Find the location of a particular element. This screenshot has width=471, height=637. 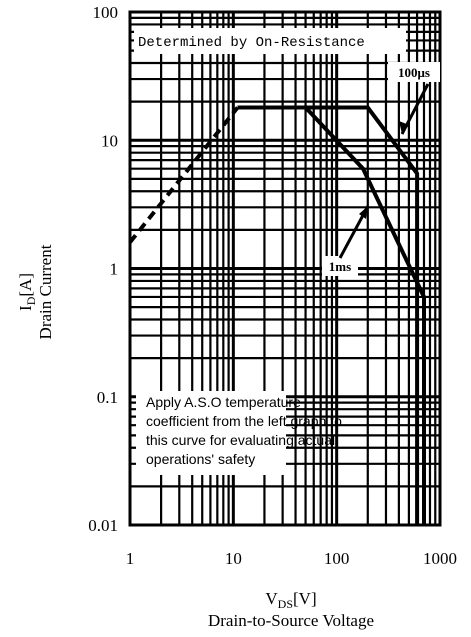

x-tick-label: 1 is located at coordinates (130, 558).